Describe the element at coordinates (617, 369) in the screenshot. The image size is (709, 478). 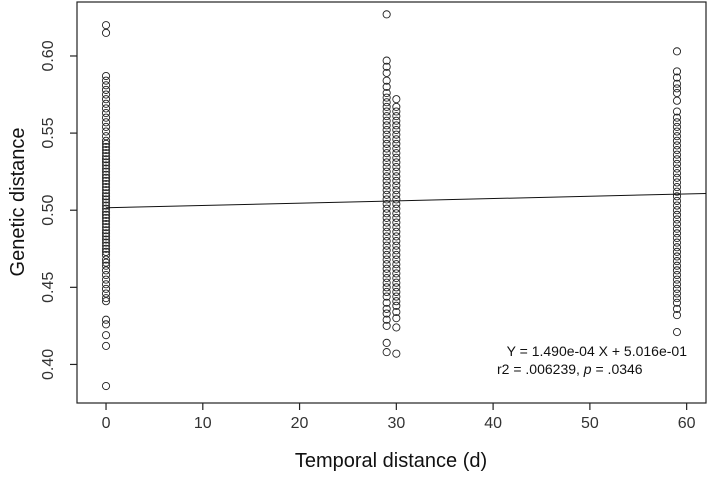
I see `p-value: = .0346` at that location.